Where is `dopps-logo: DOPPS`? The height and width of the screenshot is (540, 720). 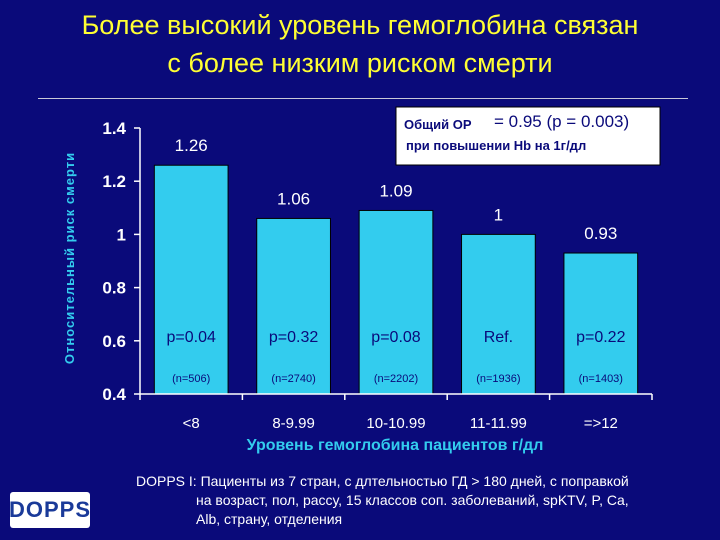 dopps-logo: DOPPS is located at coordinates (49, 510).